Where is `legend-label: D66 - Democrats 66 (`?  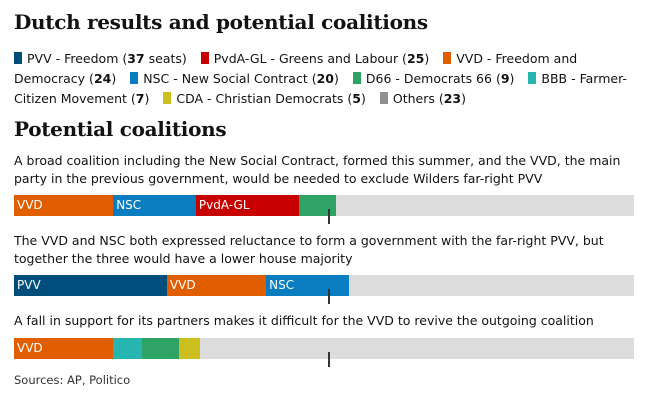
legend-label: D66 - Democrats 66 ( is located at coordinates (433, 78).